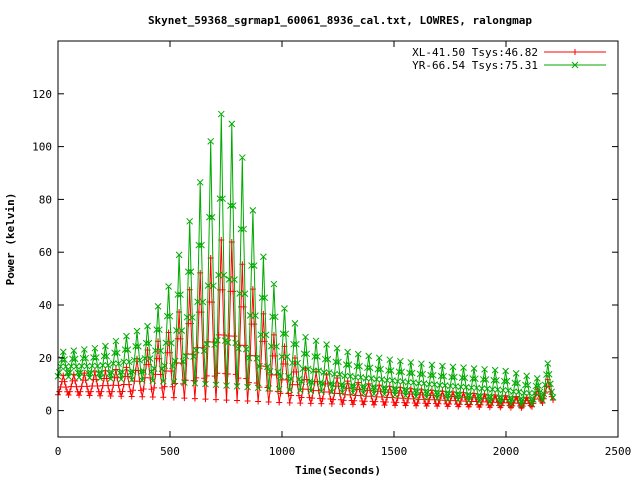  I want to click on x-tick-label: 2000, so click(506, 451).